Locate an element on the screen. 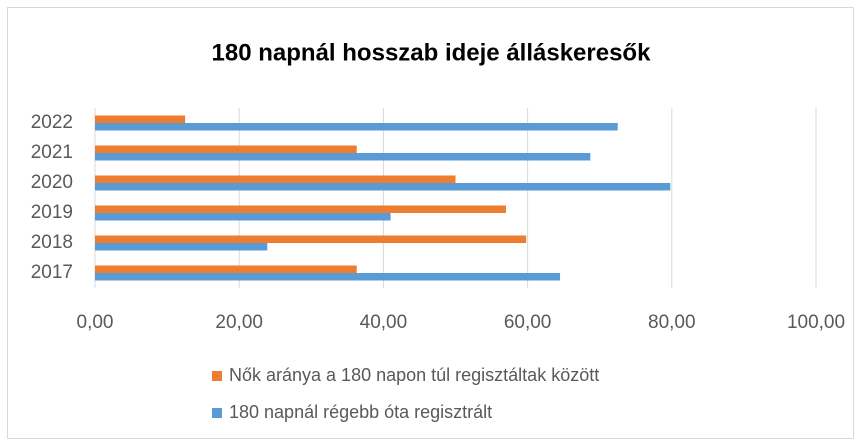 The height and width of the screenshot is (447, 862). y-tick-label: 2021 is located at coordinates (52, 152).